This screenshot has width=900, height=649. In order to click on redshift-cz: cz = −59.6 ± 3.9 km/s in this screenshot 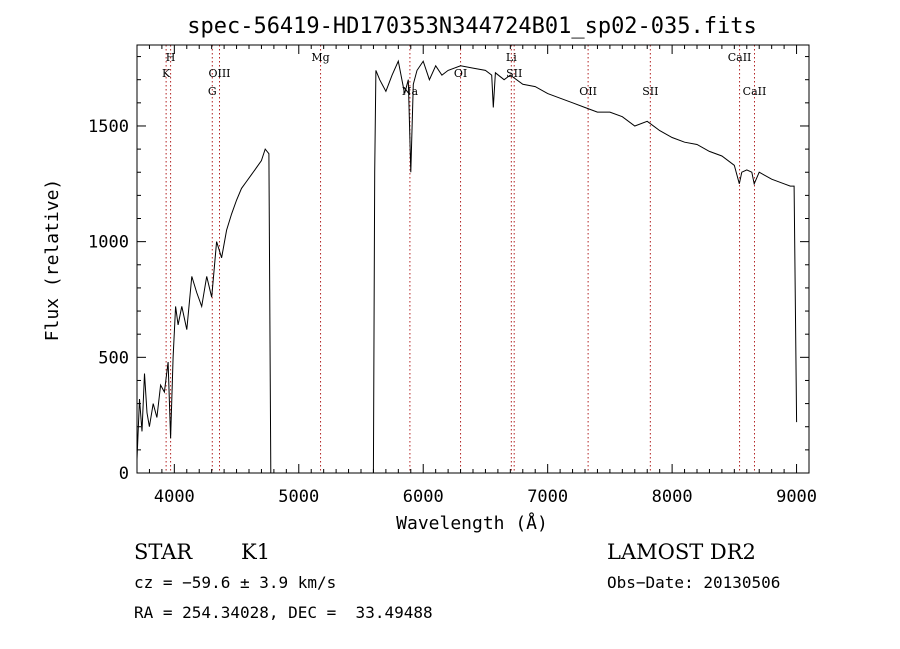, I will do `click(235, 582)`.